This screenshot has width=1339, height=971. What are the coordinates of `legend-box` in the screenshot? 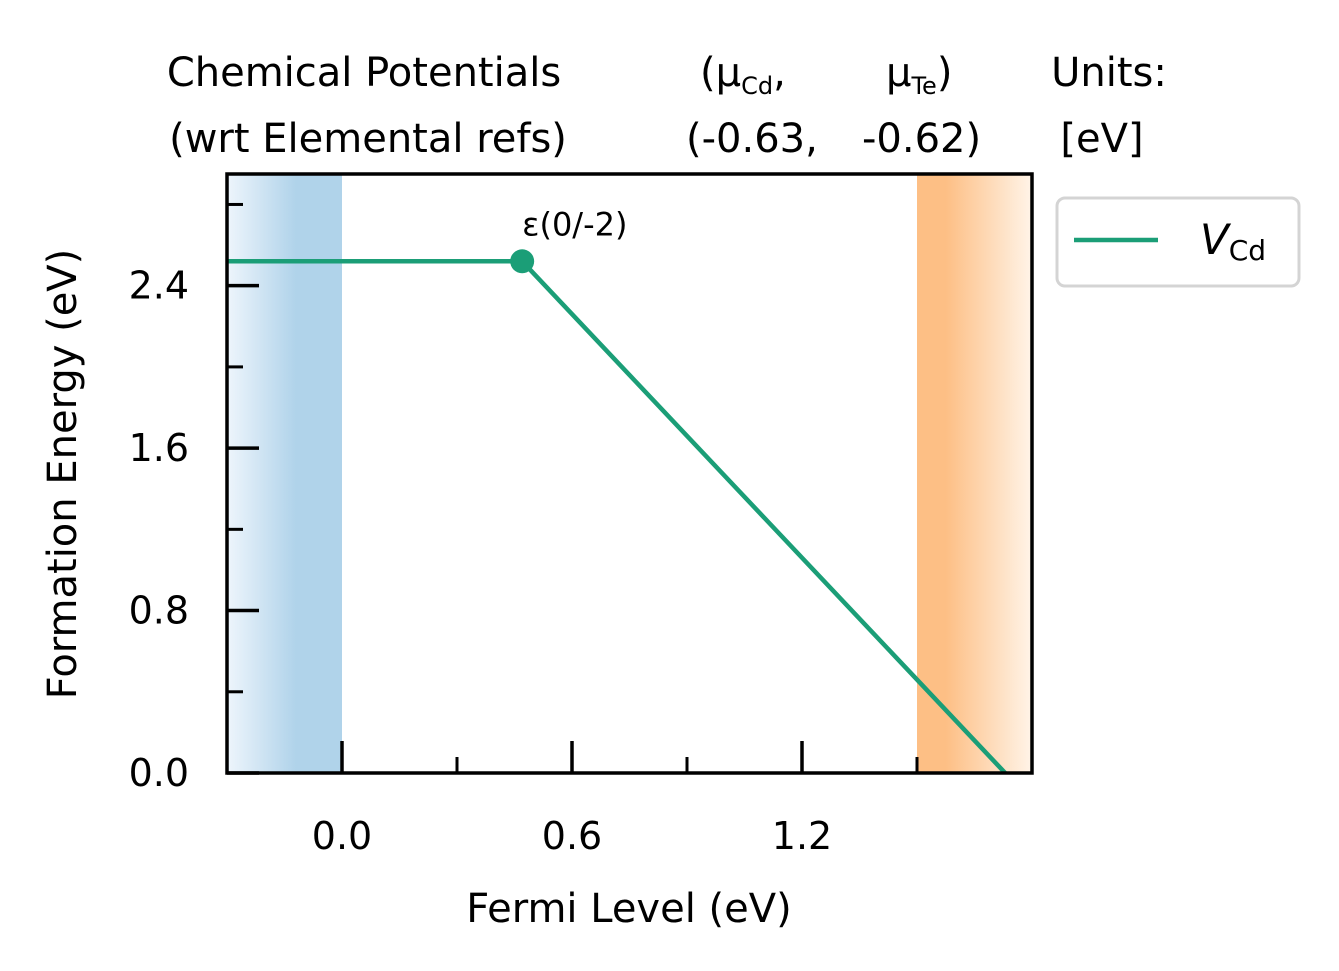 It's located at (1178, 242).